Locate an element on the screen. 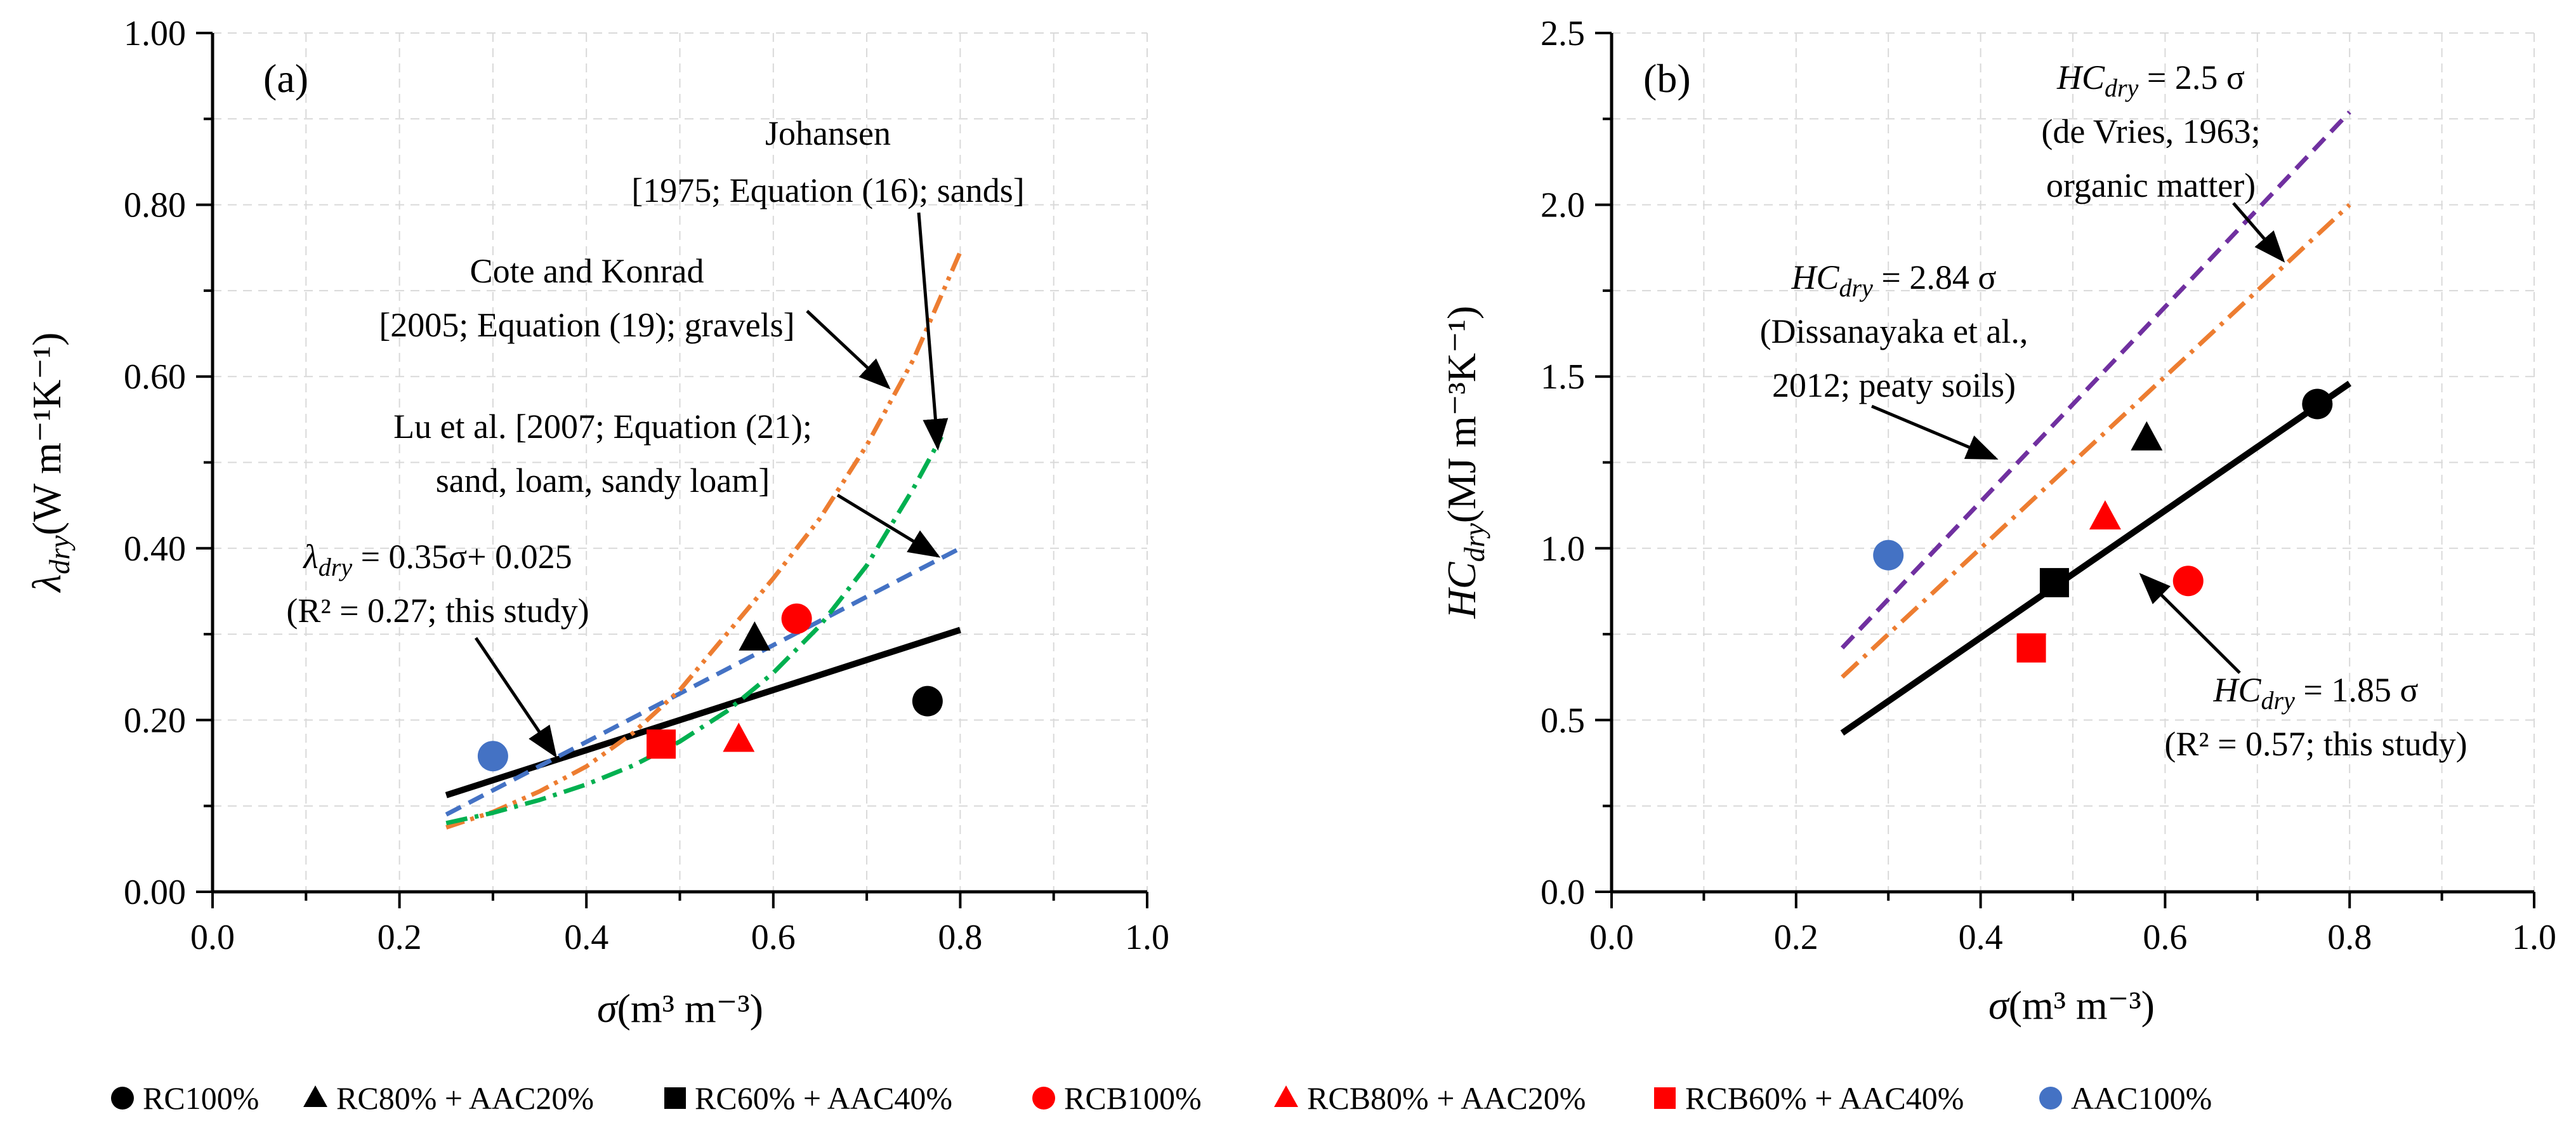 The width and height of the screenshot is (2576, 1140). panel-b-y-axis-label: HCdry(MJ m⁻³K⁻¹) is located at coordinates (1465, 463).